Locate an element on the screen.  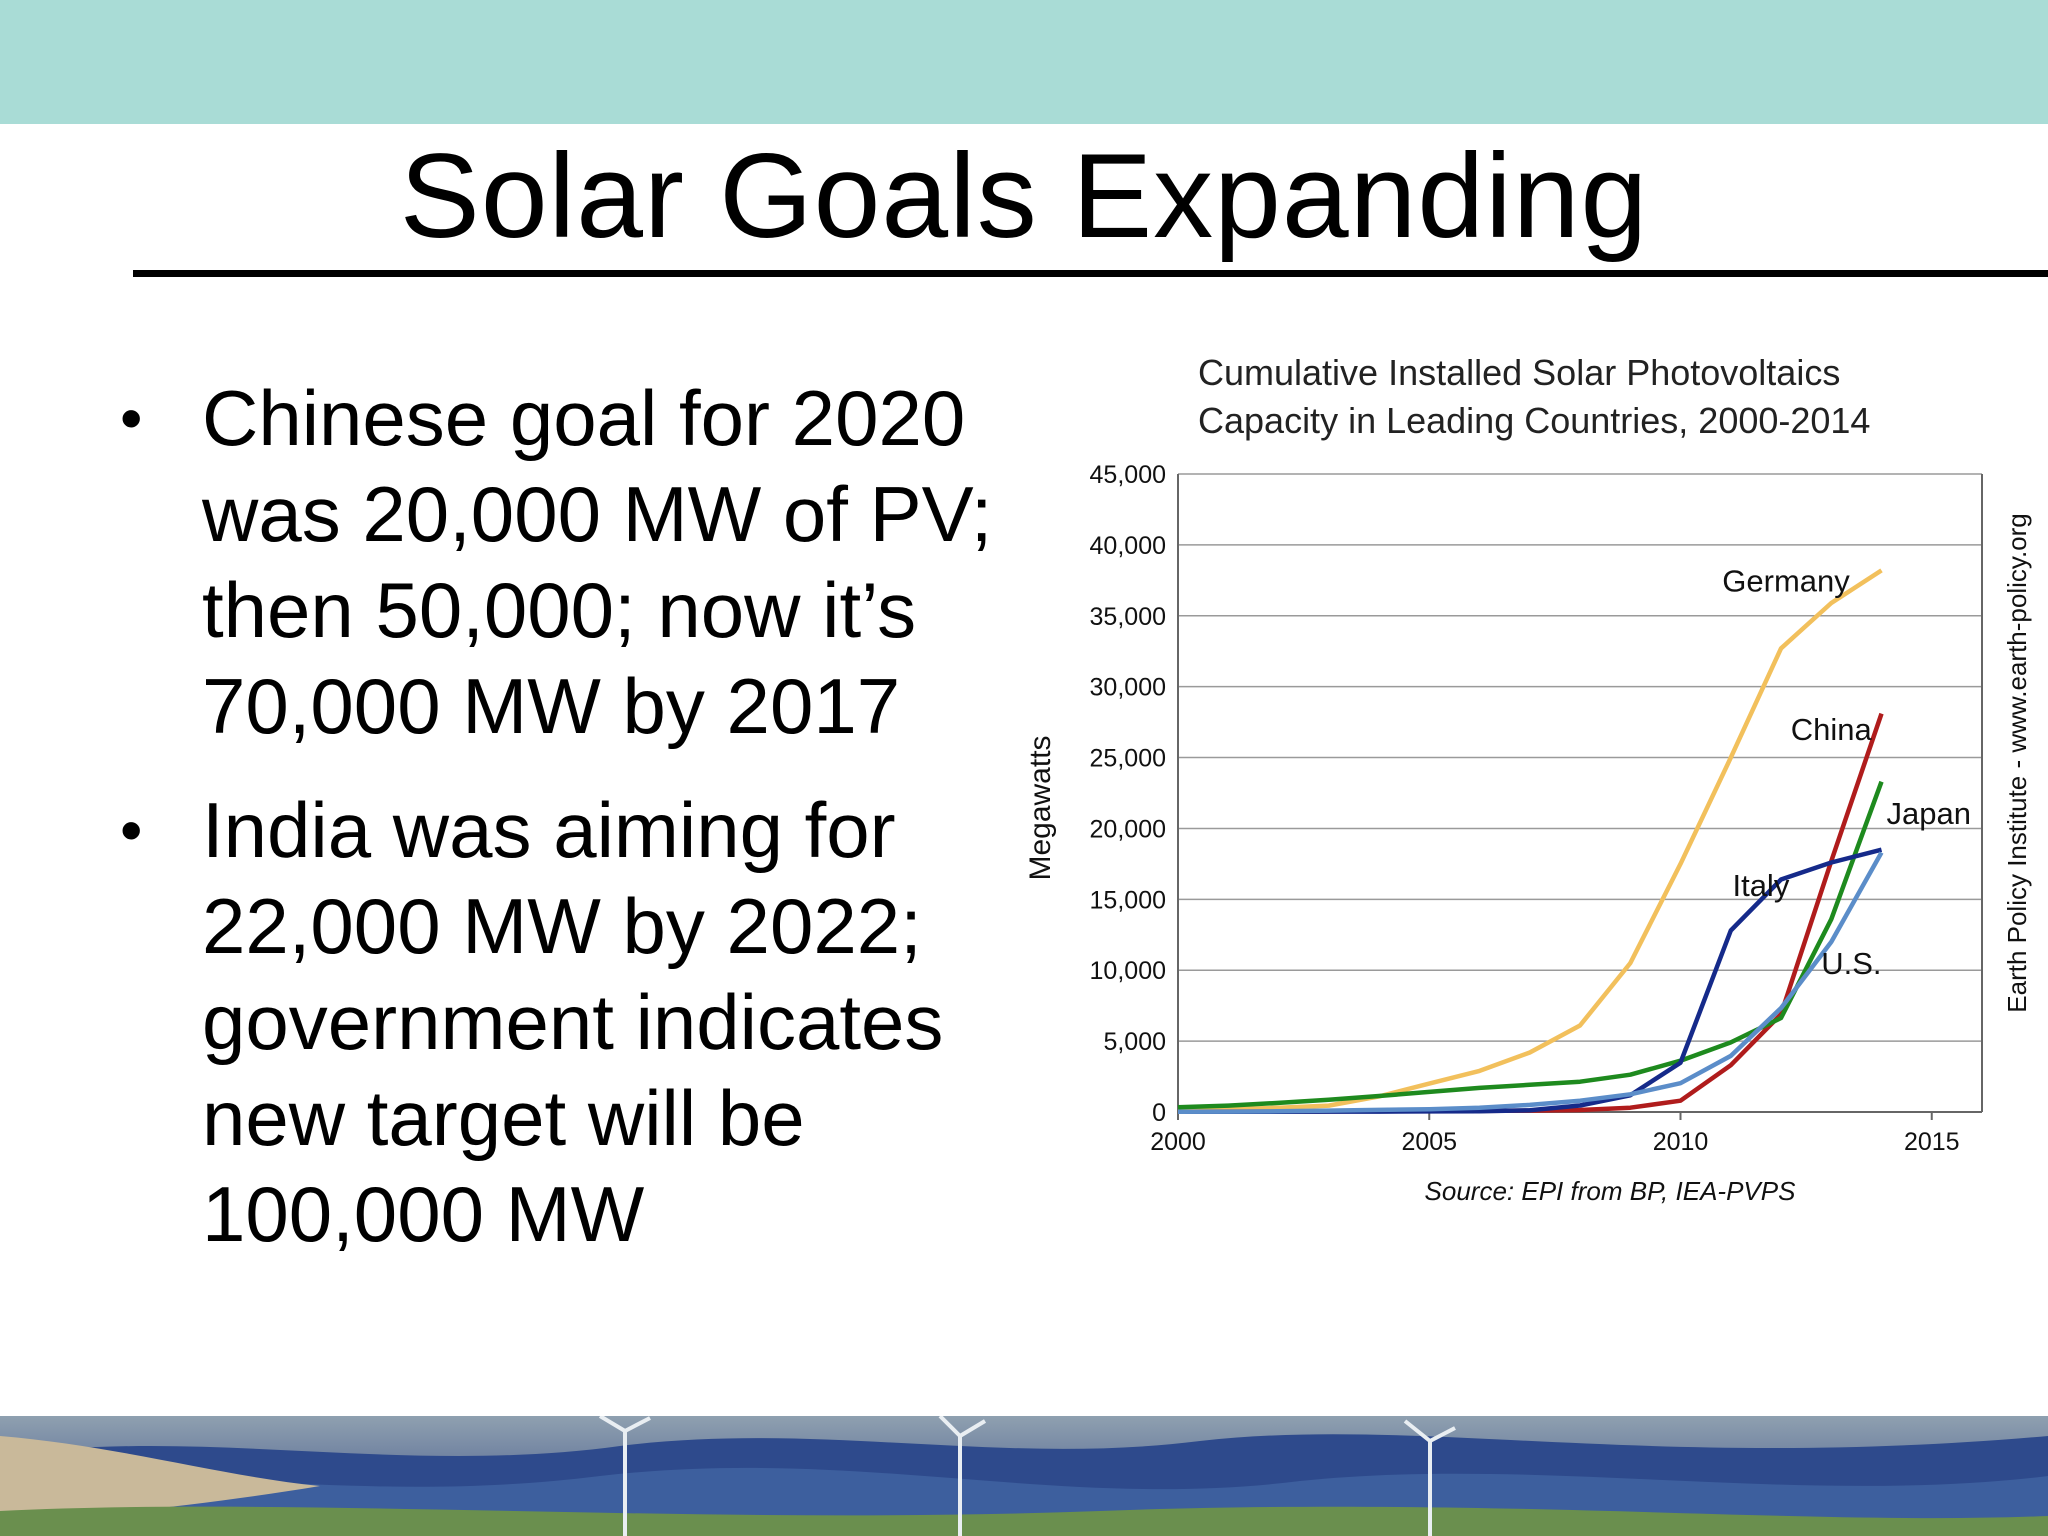
title-underline is located at coordinates (1090, 273).